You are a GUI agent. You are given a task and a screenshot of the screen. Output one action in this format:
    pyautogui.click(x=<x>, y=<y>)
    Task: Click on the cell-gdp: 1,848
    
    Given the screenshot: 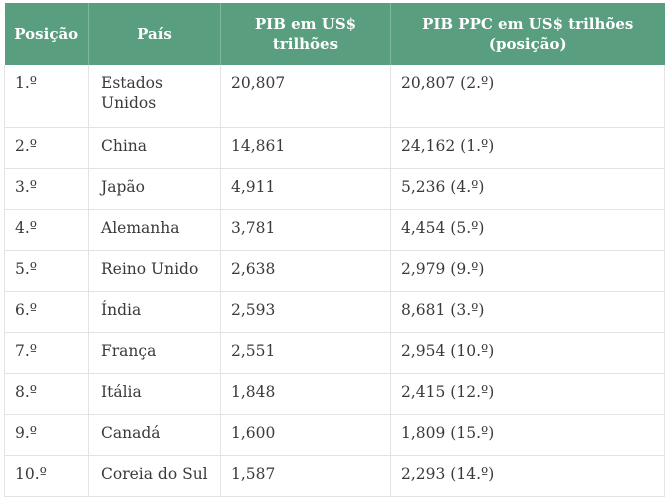 What is the action you would take?
    pyautogui.click(x=305, y=394)
    